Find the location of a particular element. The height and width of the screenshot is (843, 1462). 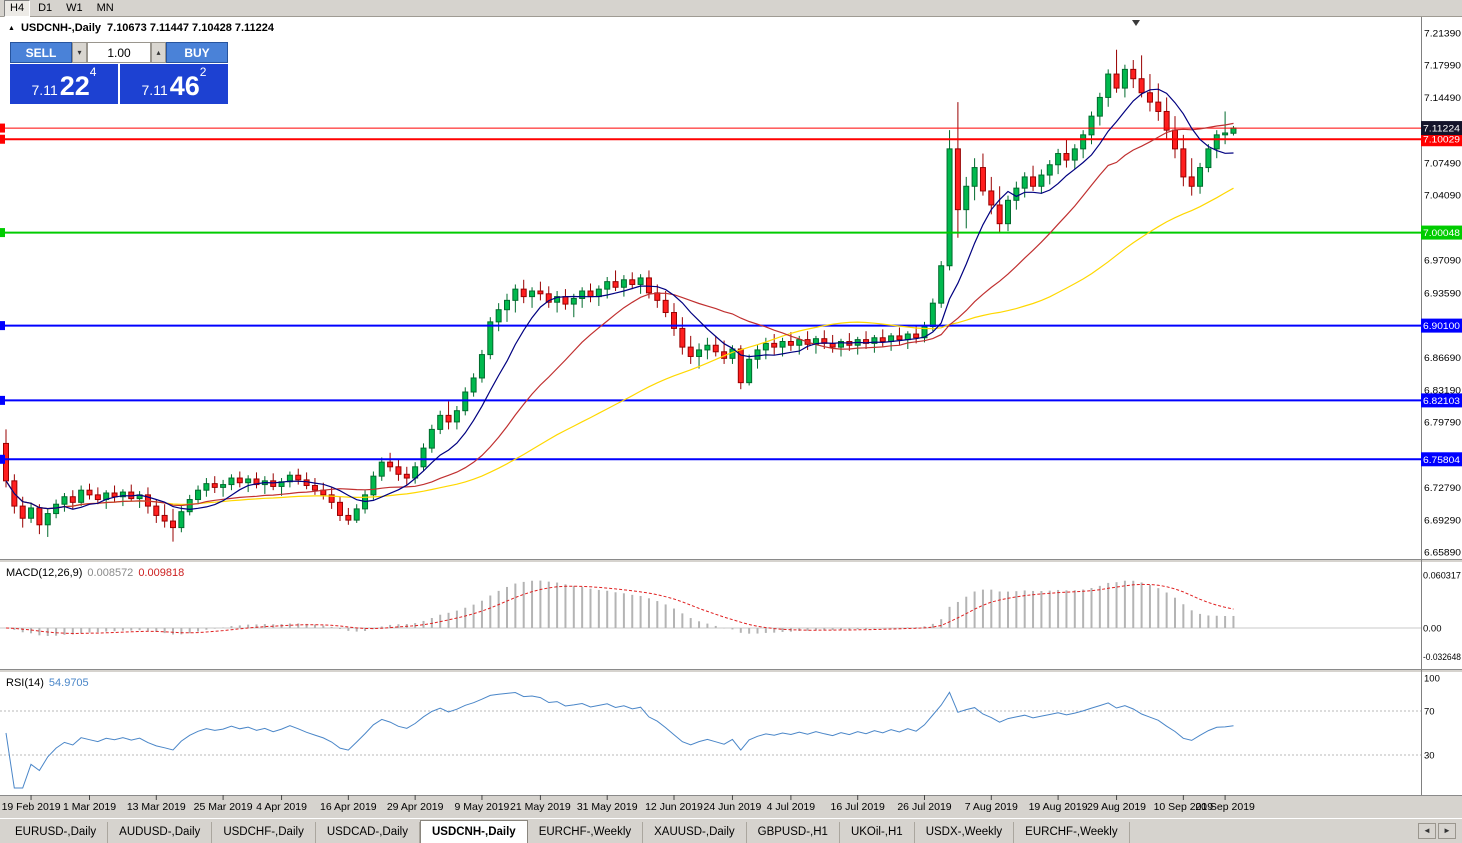

symbol-period-label: USDCNH-,Daily is located at coordinates (61, 28).